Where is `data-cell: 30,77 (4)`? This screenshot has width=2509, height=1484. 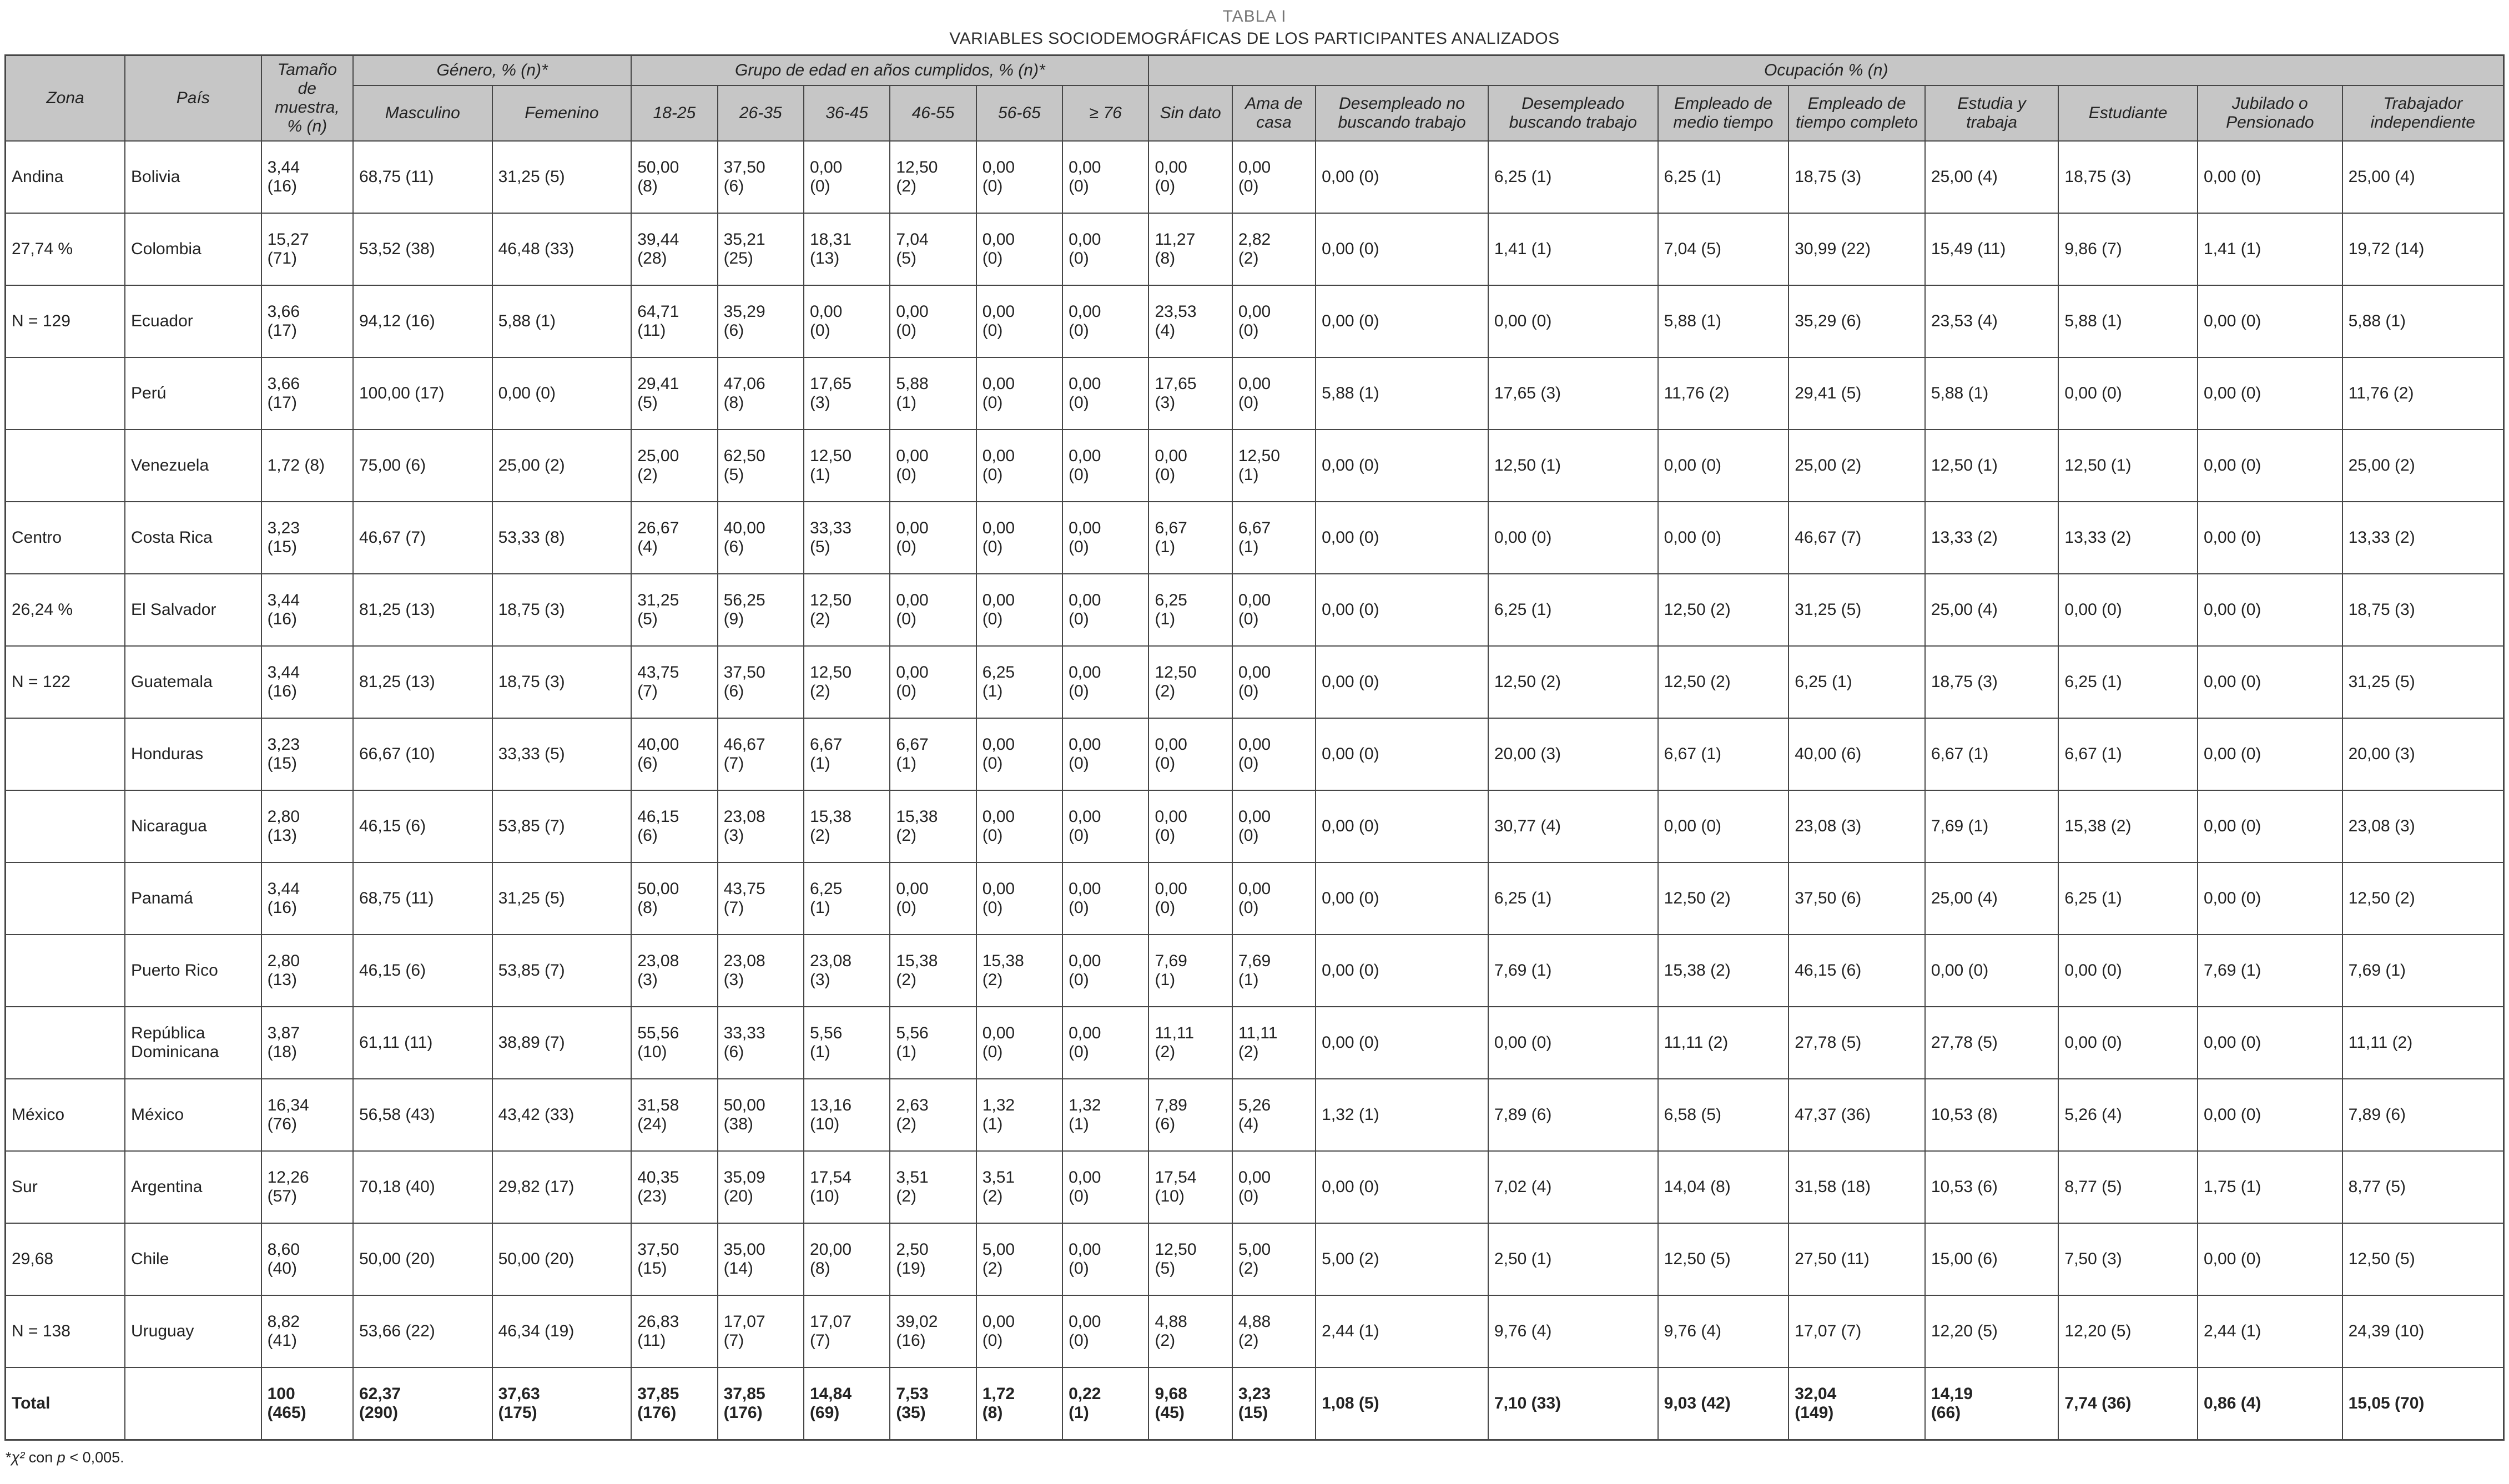
data-cell: 30,77 (4) is located at coordinates (1573, 826).